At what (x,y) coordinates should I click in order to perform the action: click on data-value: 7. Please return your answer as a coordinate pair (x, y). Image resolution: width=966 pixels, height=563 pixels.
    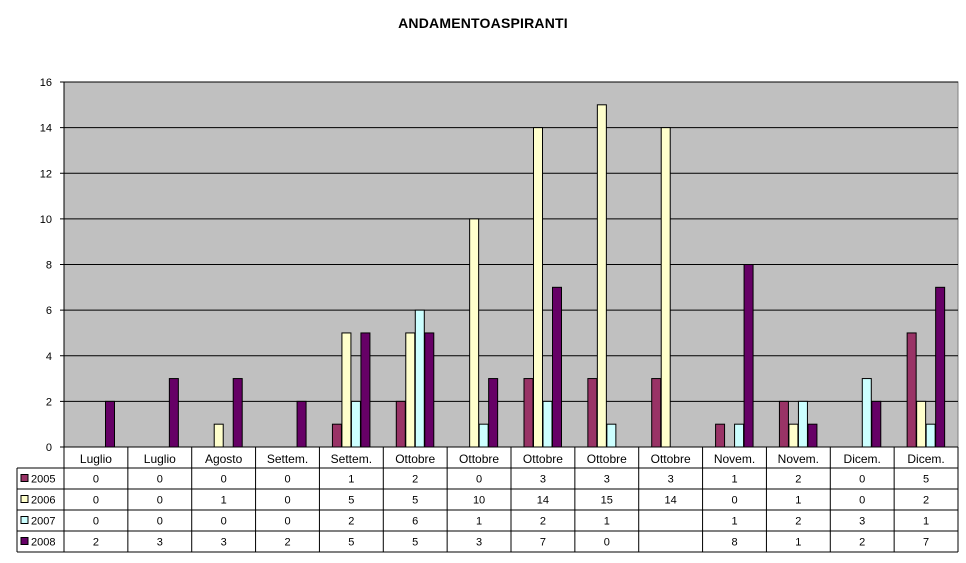
    Looking at the image, I should click on (543, 543).